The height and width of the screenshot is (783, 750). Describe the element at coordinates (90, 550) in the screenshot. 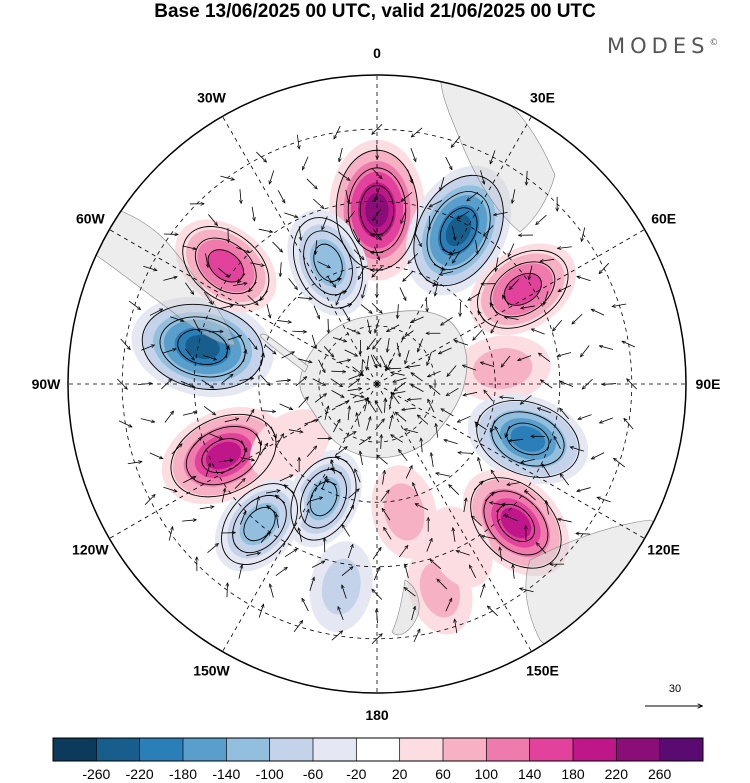

I see `longitude-label: 120W` at that location.